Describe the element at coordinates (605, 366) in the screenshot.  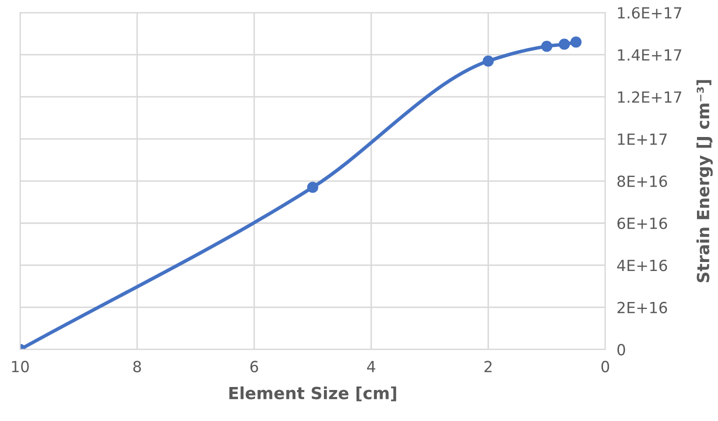
I see `x-tick-label: 0` at that location.